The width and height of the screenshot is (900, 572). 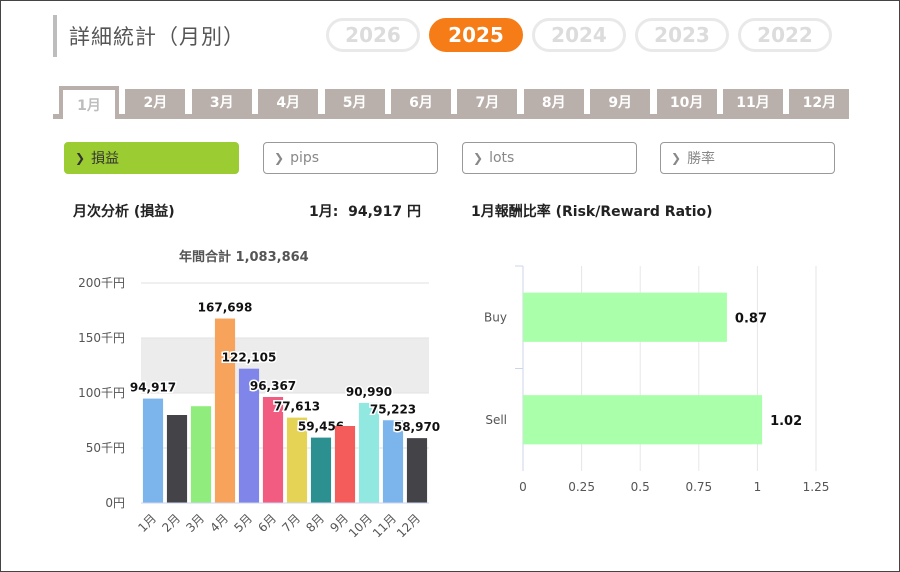 What do you see at coordinates (201, 454) in the screenshot?
I see `bar-3月` at bounding box center [201, 454].